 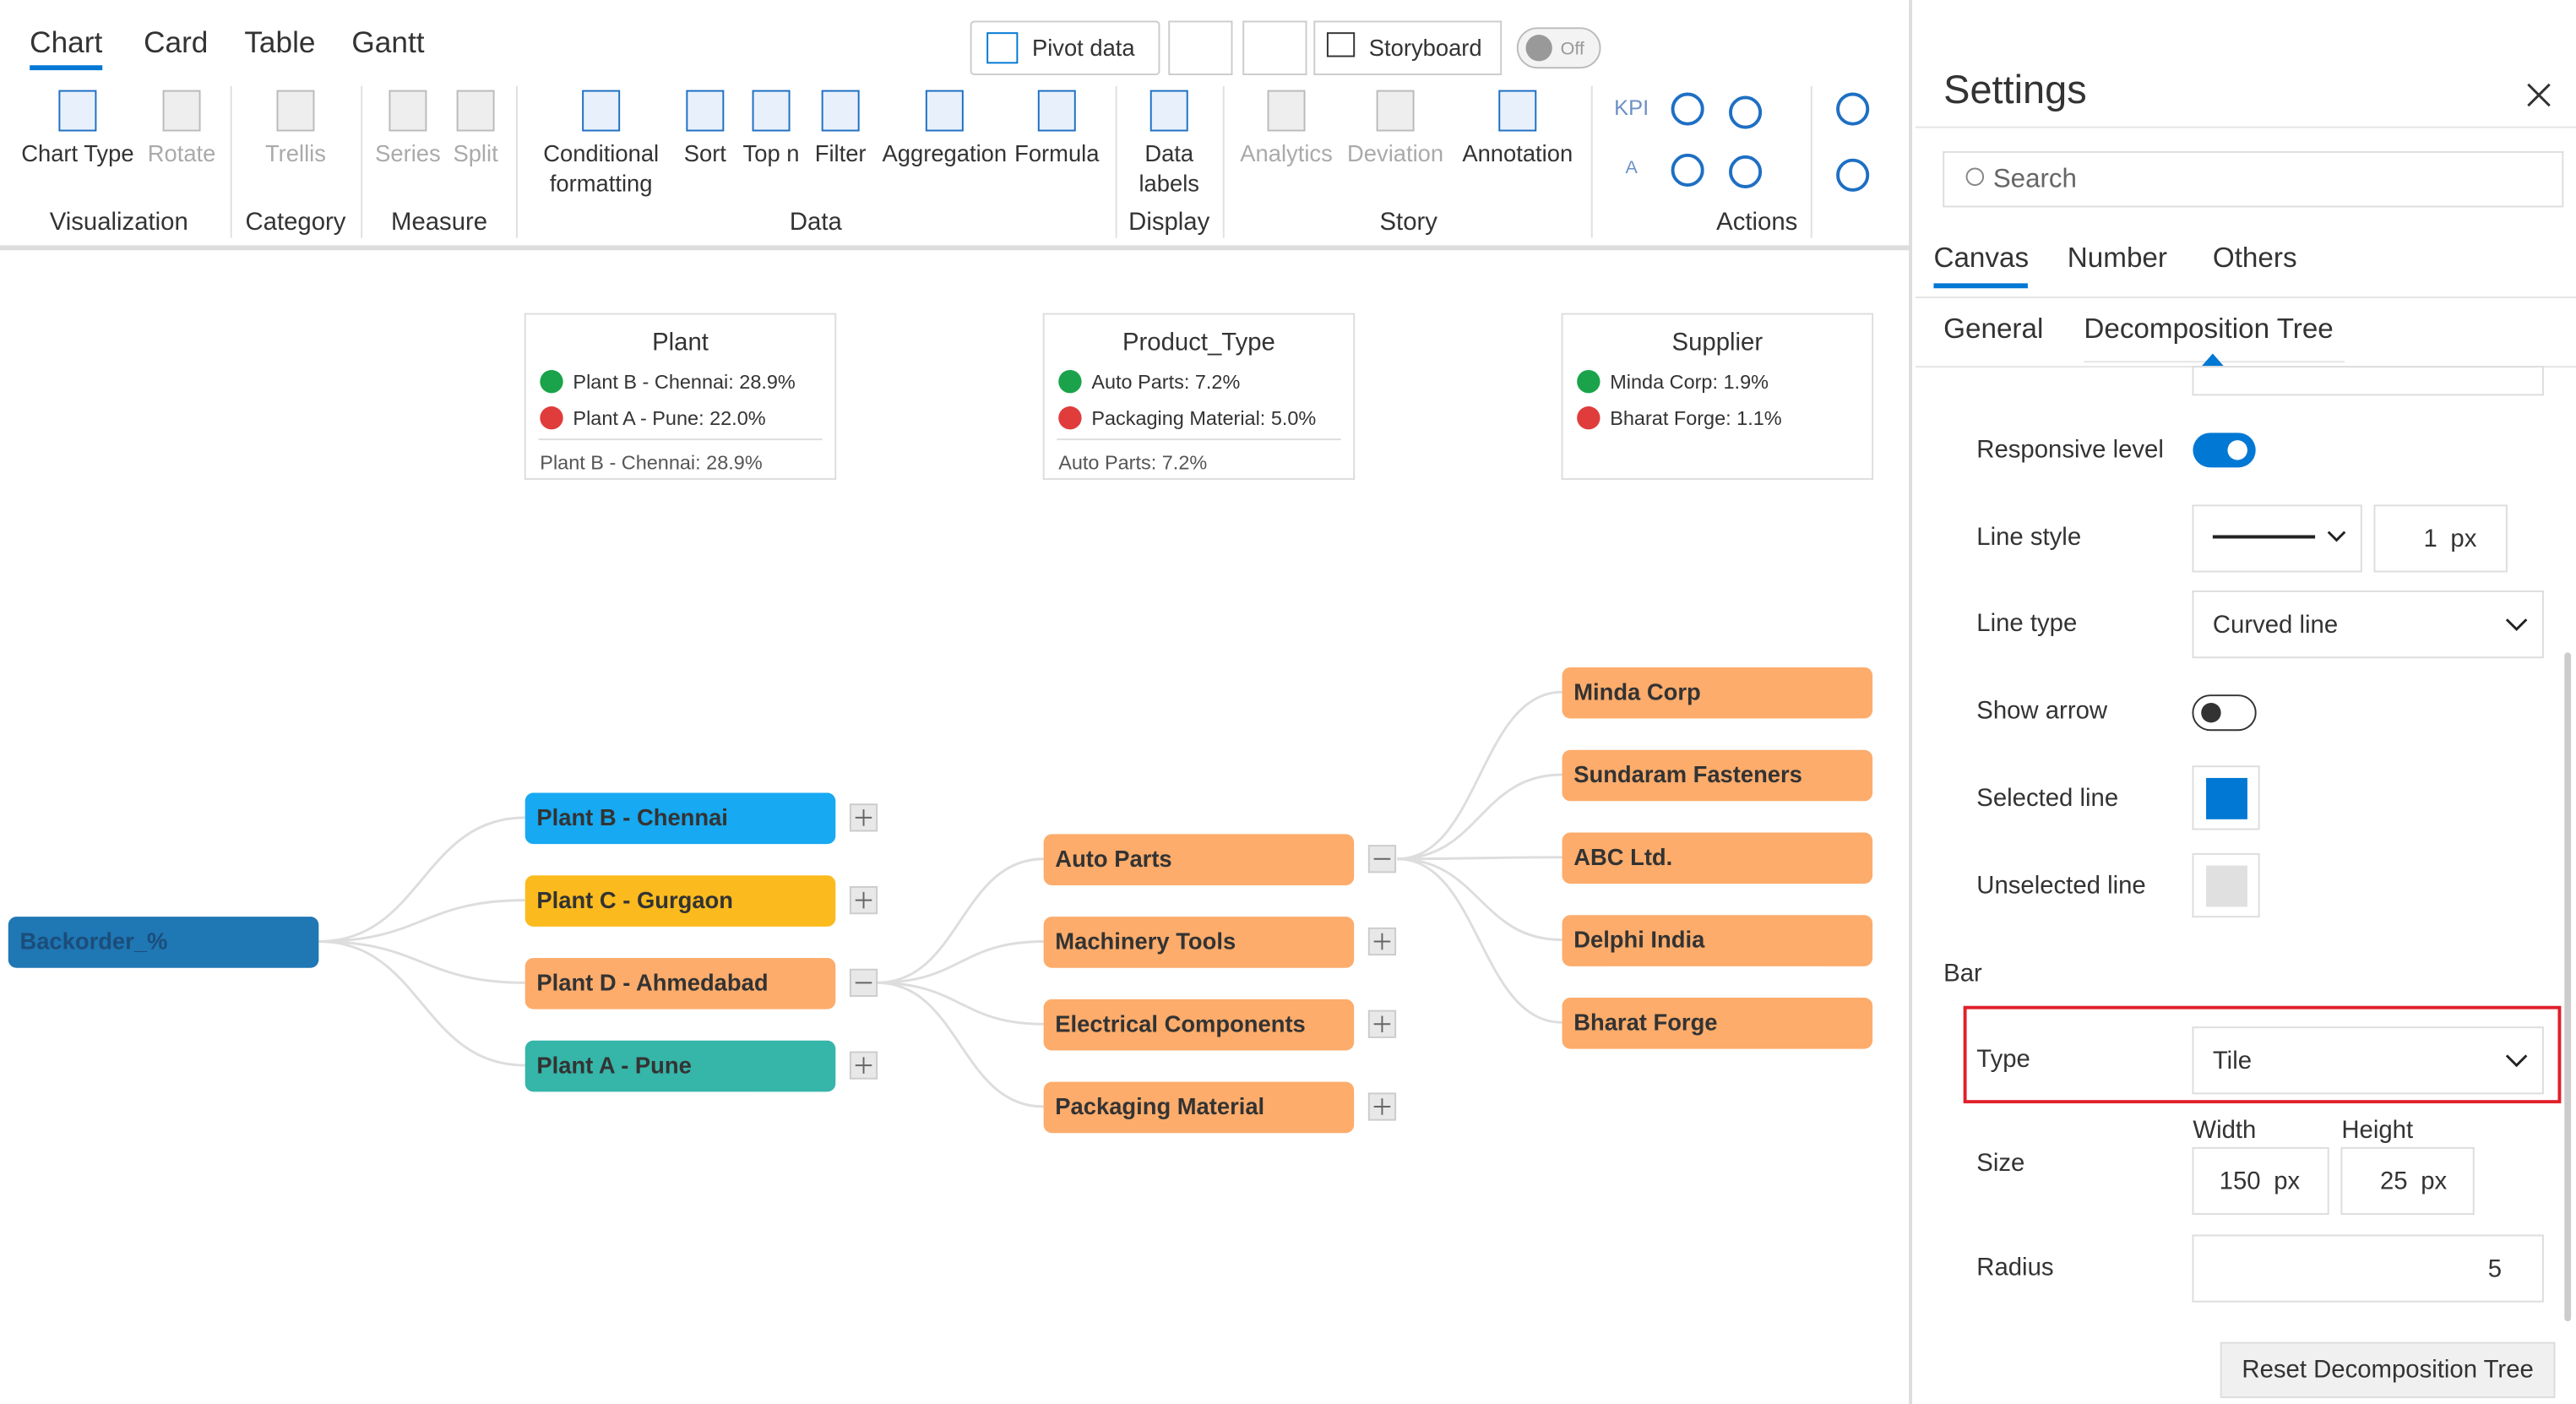 I want to click on setting-label: Size, so click(x=2000, y=1163).